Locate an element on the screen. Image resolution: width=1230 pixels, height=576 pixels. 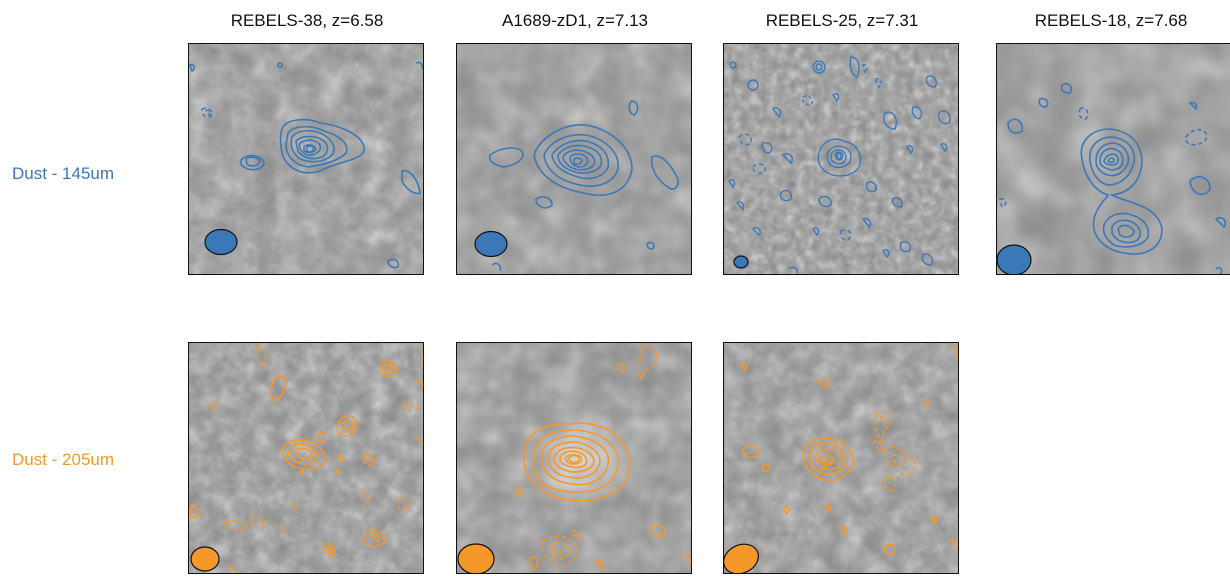
map-panel-rebels-38-145um is located at coordinates (306, 159).